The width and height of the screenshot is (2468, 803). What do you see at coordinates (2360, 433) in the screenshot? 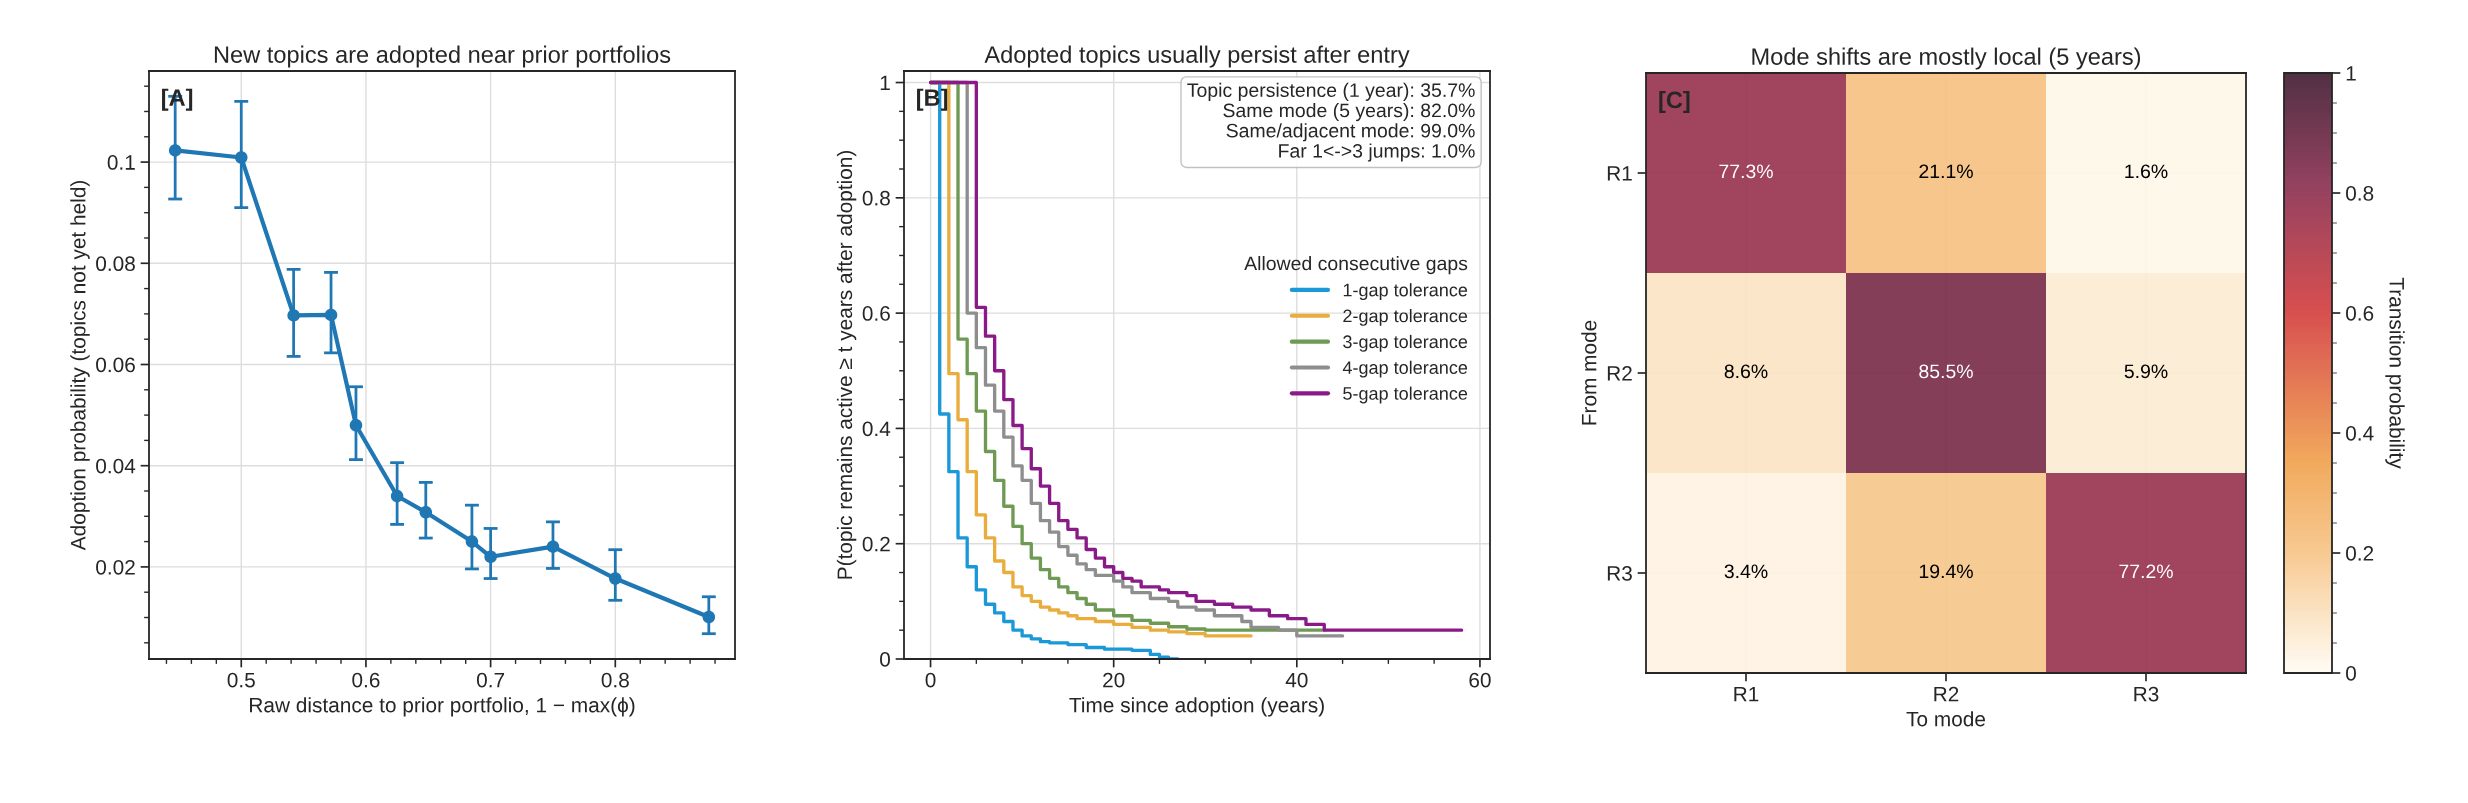
I see `color-bar-label: 0.4` at bounding box center [2360, 433].